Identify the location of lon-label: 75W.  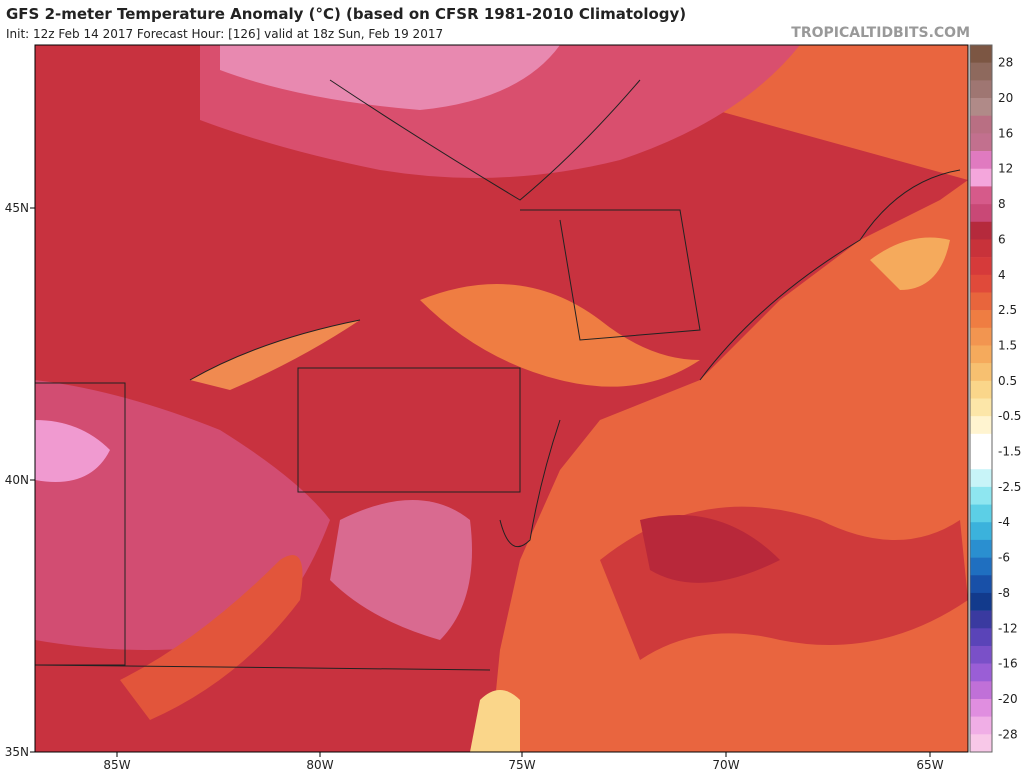
(521, 765).